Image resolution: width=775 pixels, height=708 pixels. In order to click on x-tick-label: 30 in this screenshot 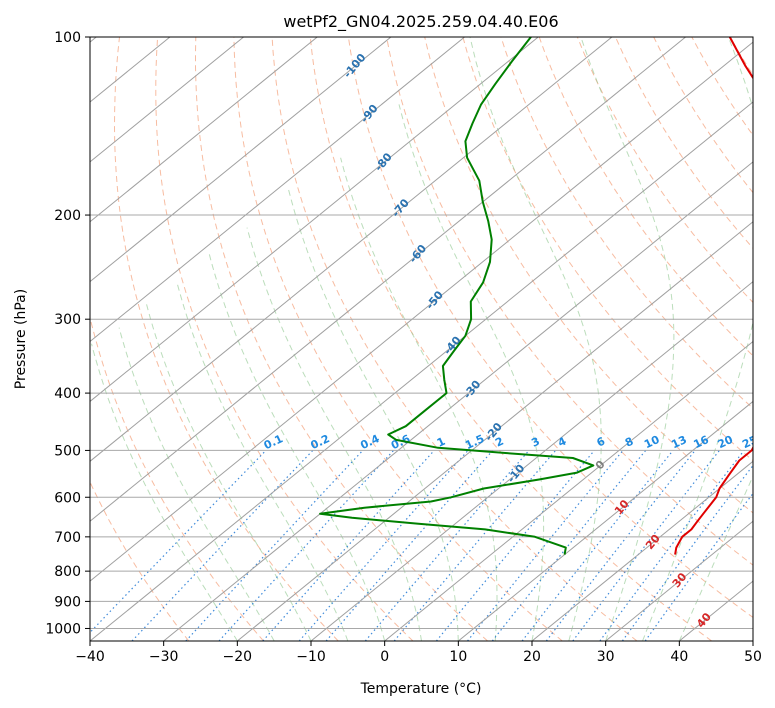, I will do `click(606, 657)`.